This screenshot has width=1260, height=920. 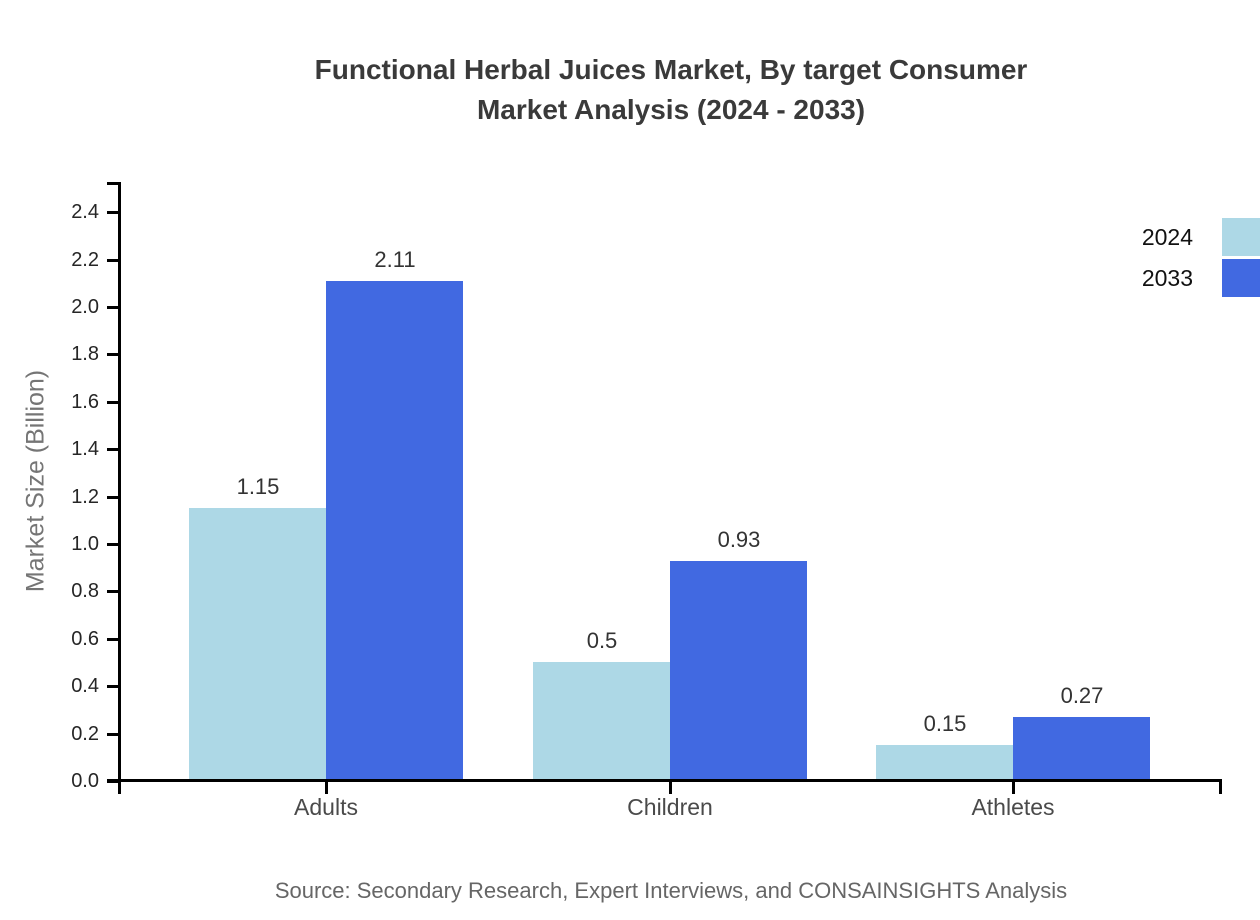 I want to click on x-axis-right-cap, so click(x=1220, y=787).